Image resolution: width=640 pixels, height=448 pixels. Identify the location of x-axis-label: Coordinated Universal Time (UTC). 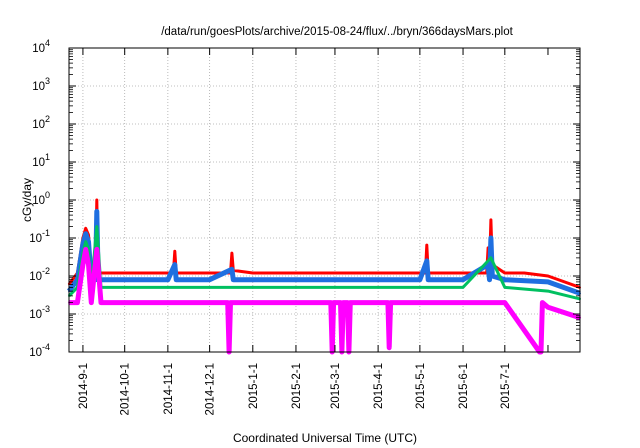
(325, 438).